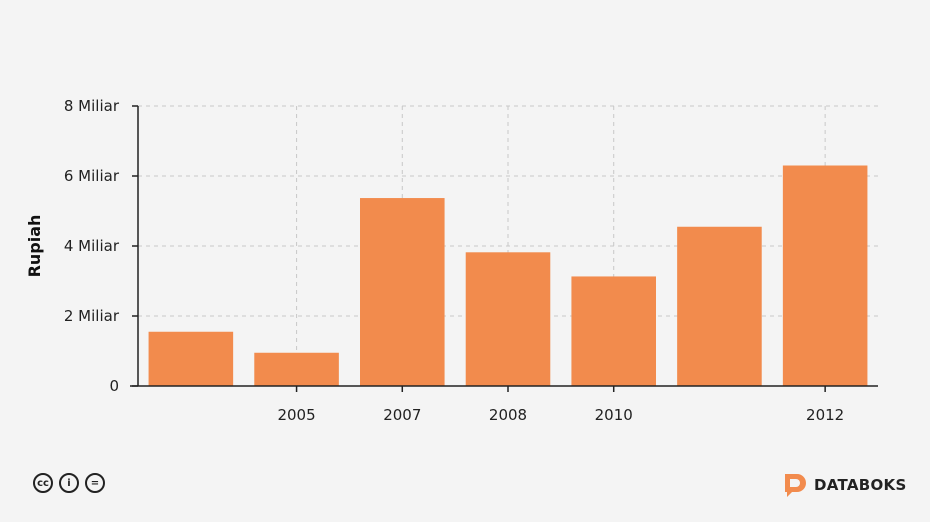 The image size is (930, 522). What do you see at coordinates (43, 483) in the screenshot?
I see `cc-icon: cc` at bounding box center [43, 483].